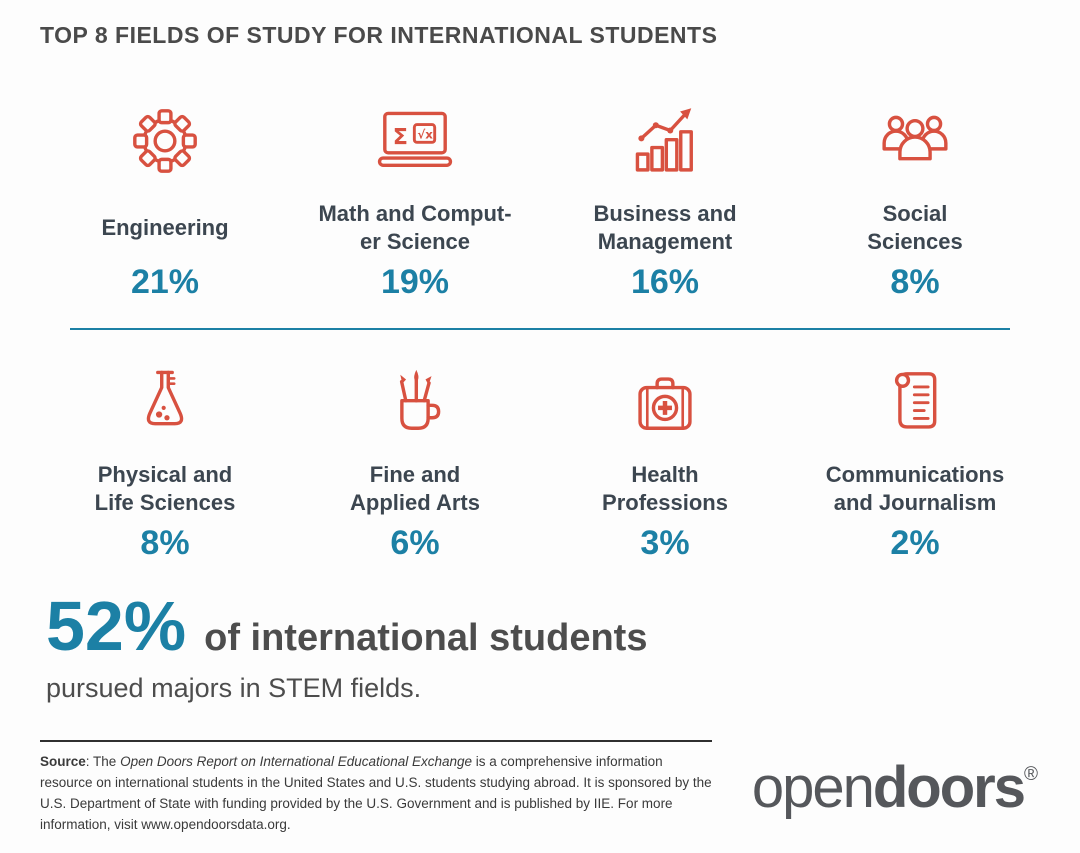 Image resolution: width=1080 pixels, height=853 pixels. I want to click on field-label-line2: Professions, so click(665, 503).